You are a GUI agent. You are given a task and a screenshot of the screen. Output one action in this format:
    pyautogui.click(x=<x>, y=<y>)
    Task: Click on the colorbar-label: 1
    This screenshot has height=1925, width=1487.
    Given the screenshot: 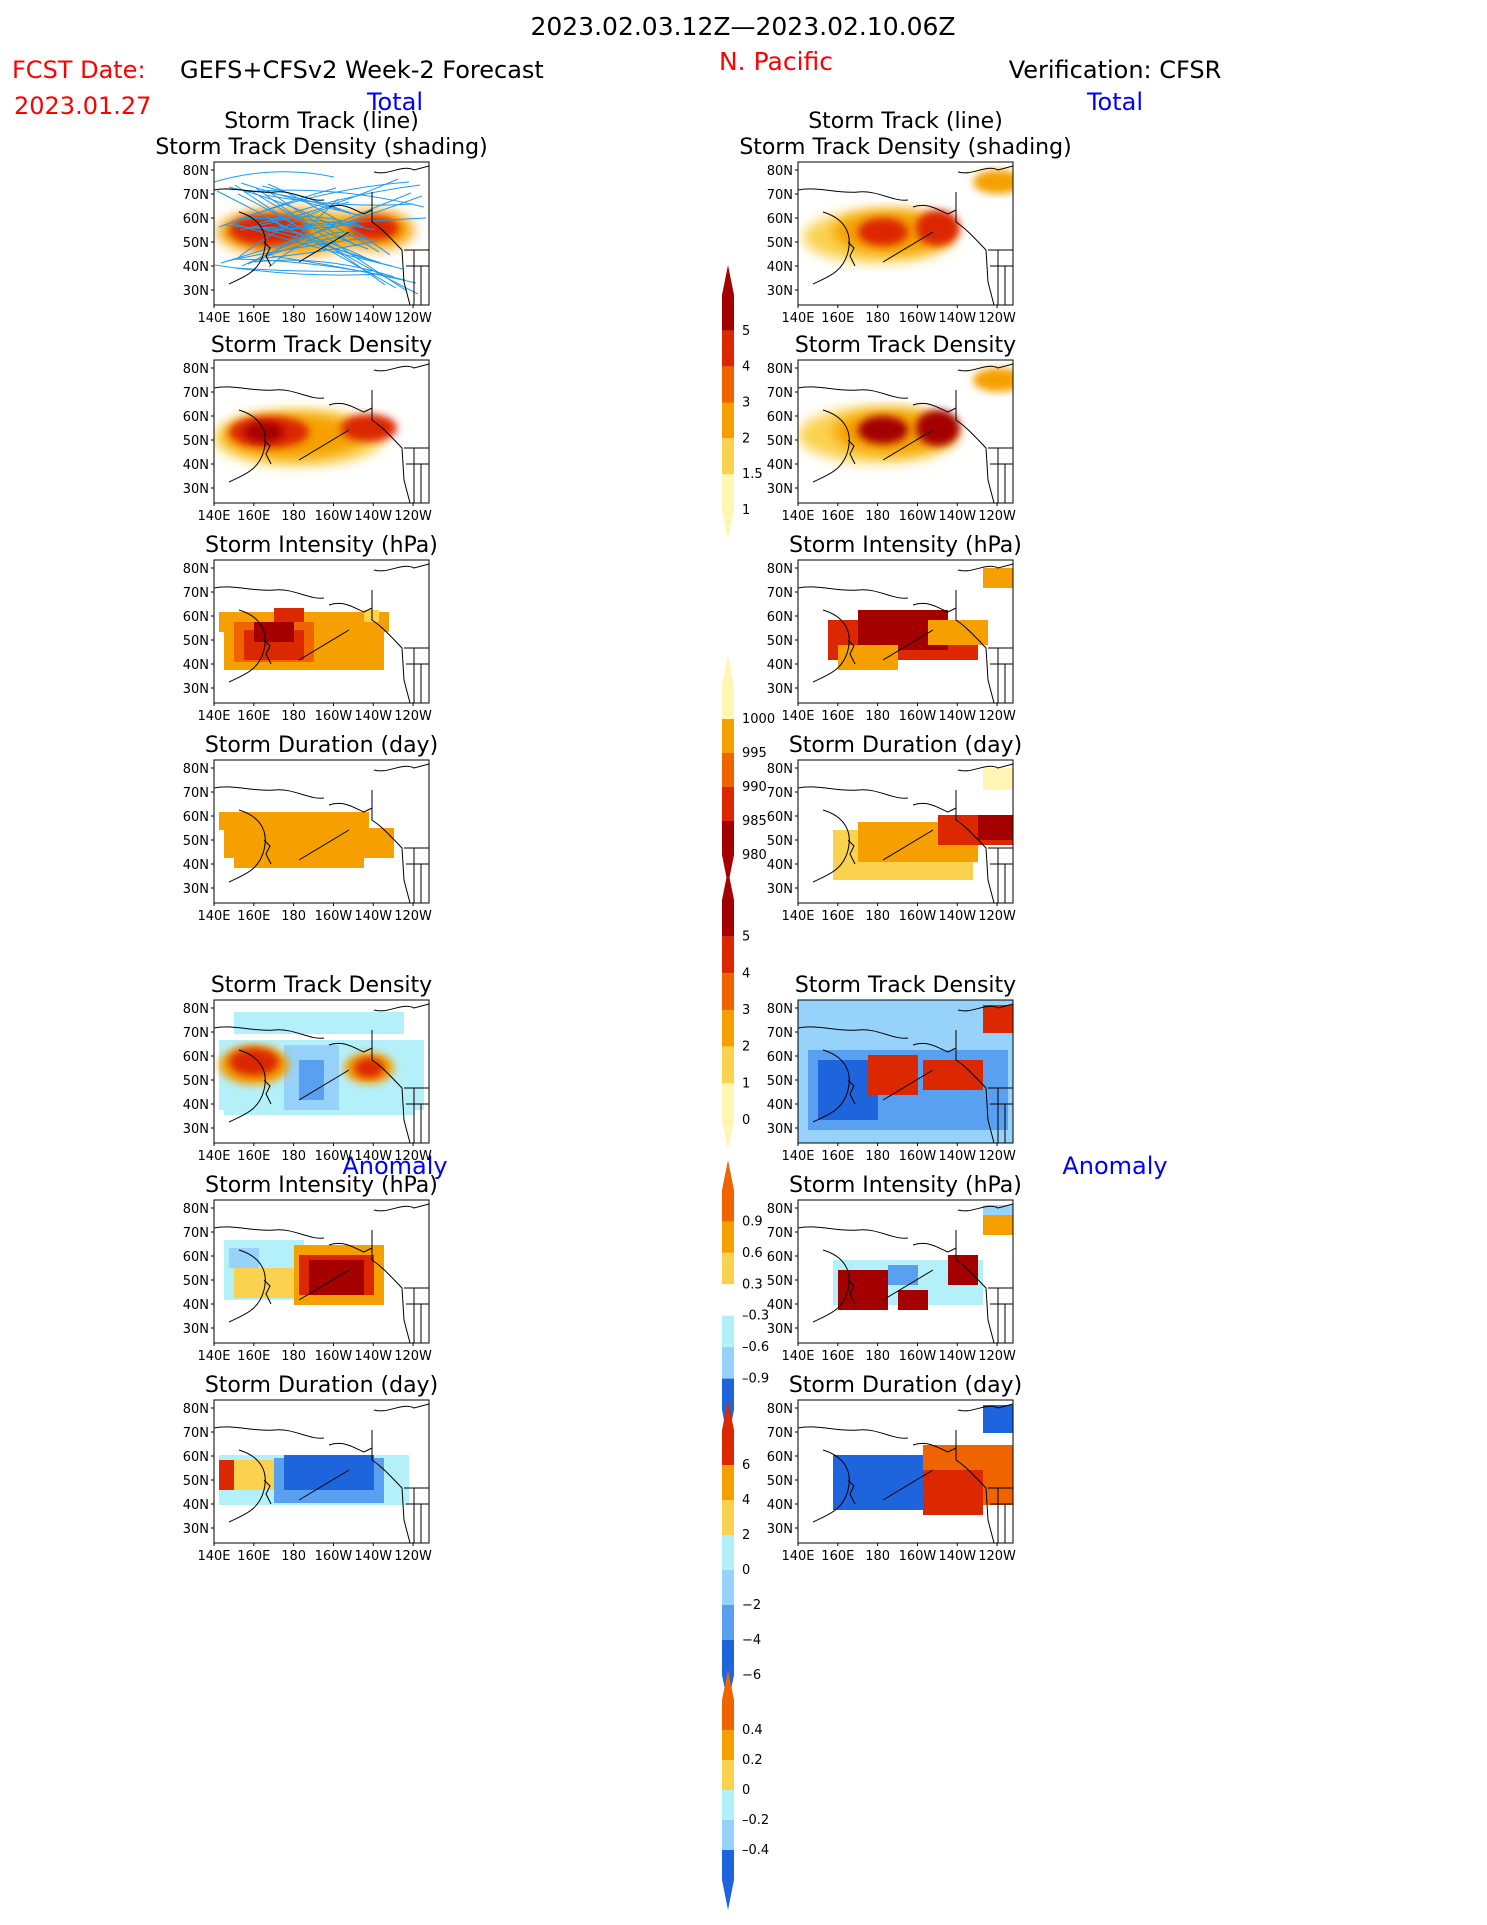 What is the action you would take?
    pyautogui.click(x=746, y=1083)
    